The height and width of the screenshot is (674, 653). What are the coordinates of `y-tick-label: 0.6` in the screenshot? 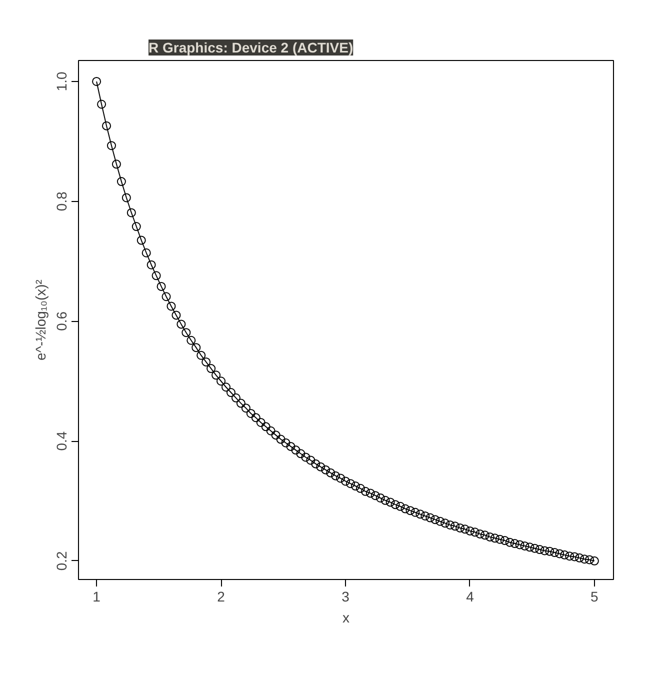 It's located at (62, 321).